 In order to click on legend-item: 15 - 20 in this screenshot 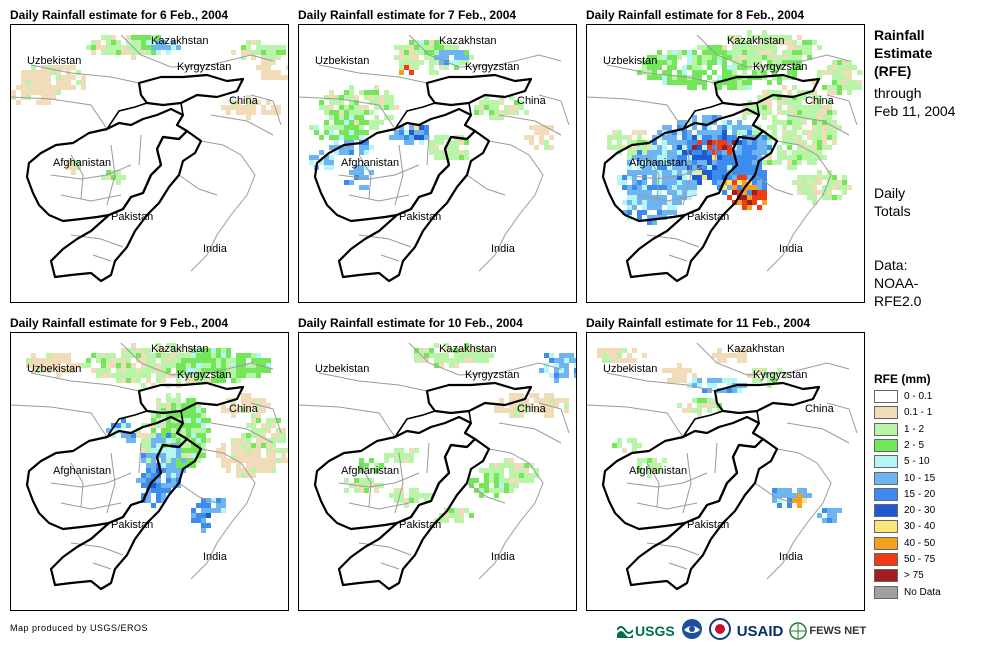, I will do `click(905, 494)`.